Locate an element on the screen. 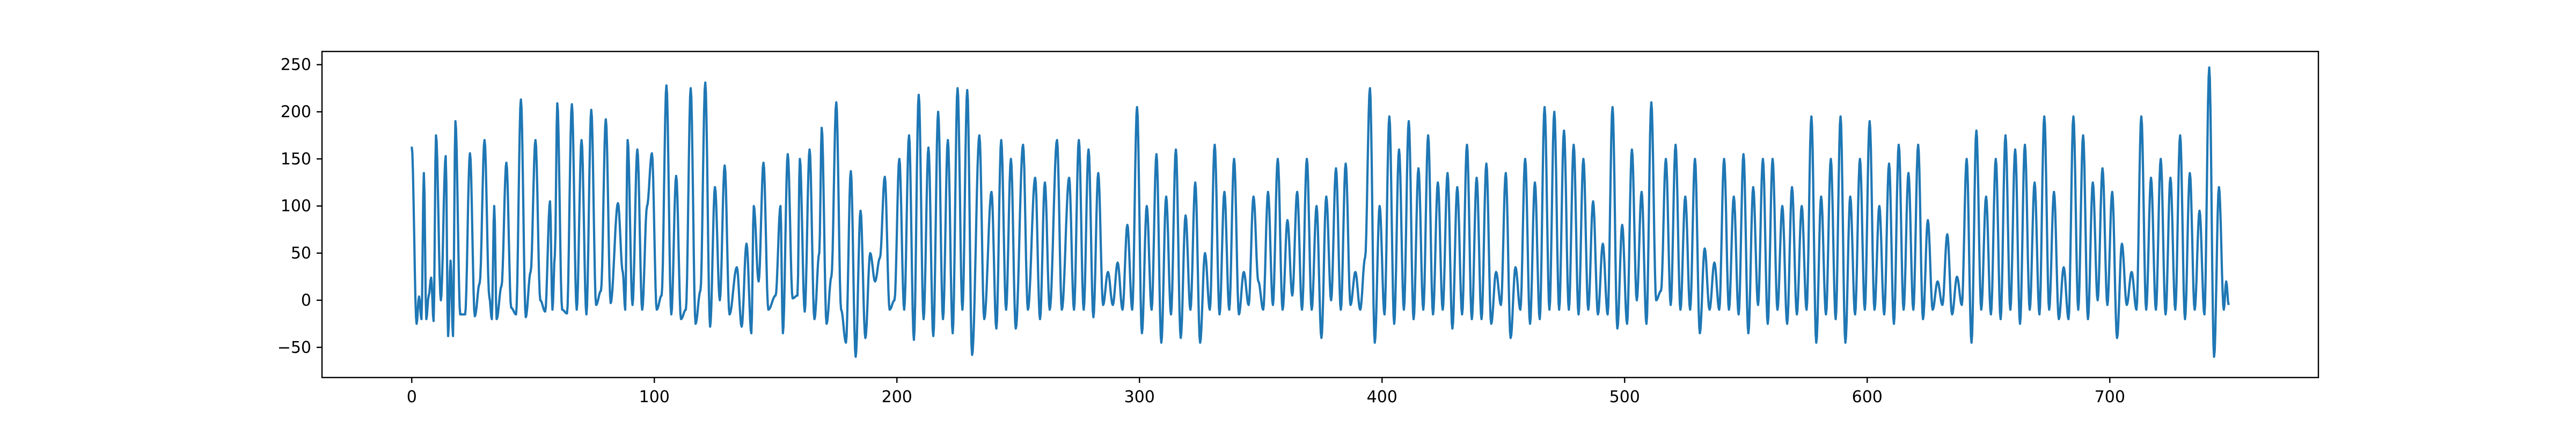 This screenshot has width=2576, height=429. x-tick-label: 100 is located at coordinates (654, 397).